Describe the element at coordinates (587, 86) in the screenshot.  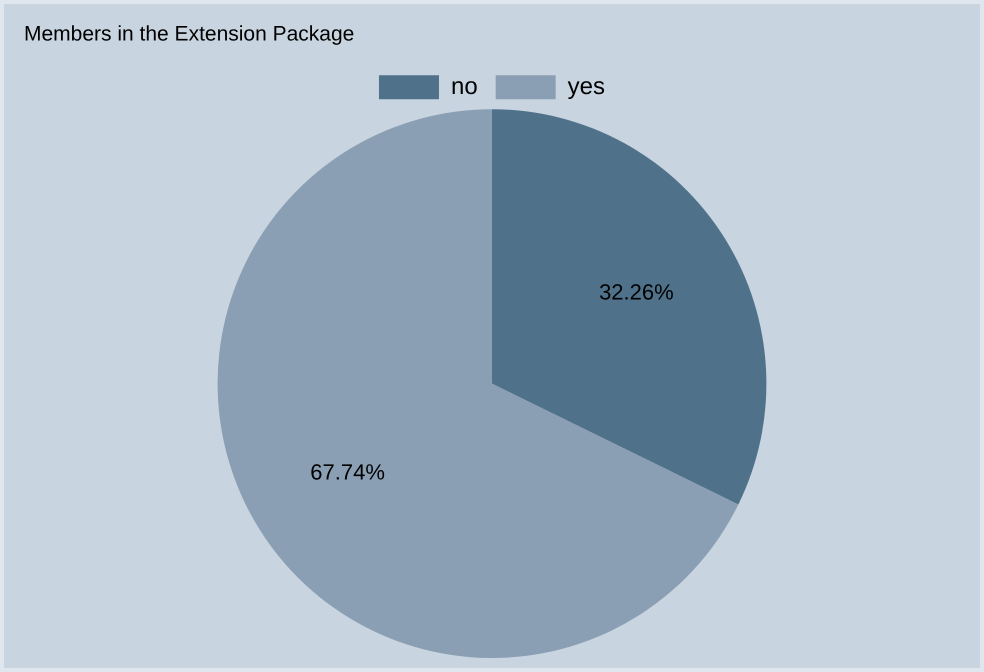
I see `legend-label: yes` at that location.